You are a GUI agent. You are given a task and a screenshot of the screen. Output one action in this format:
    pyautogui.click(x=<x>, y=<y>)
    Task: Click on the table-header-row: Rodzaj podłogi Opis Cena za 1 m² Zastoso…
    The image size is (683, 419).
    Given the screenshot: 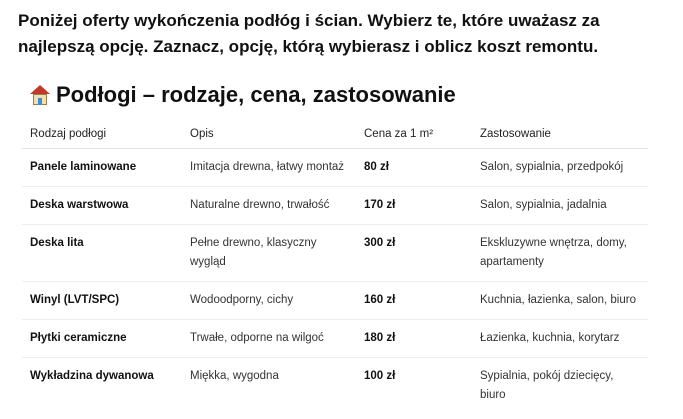 What is the action you would take?
    pyautogui.click(x=335, y=135)
    